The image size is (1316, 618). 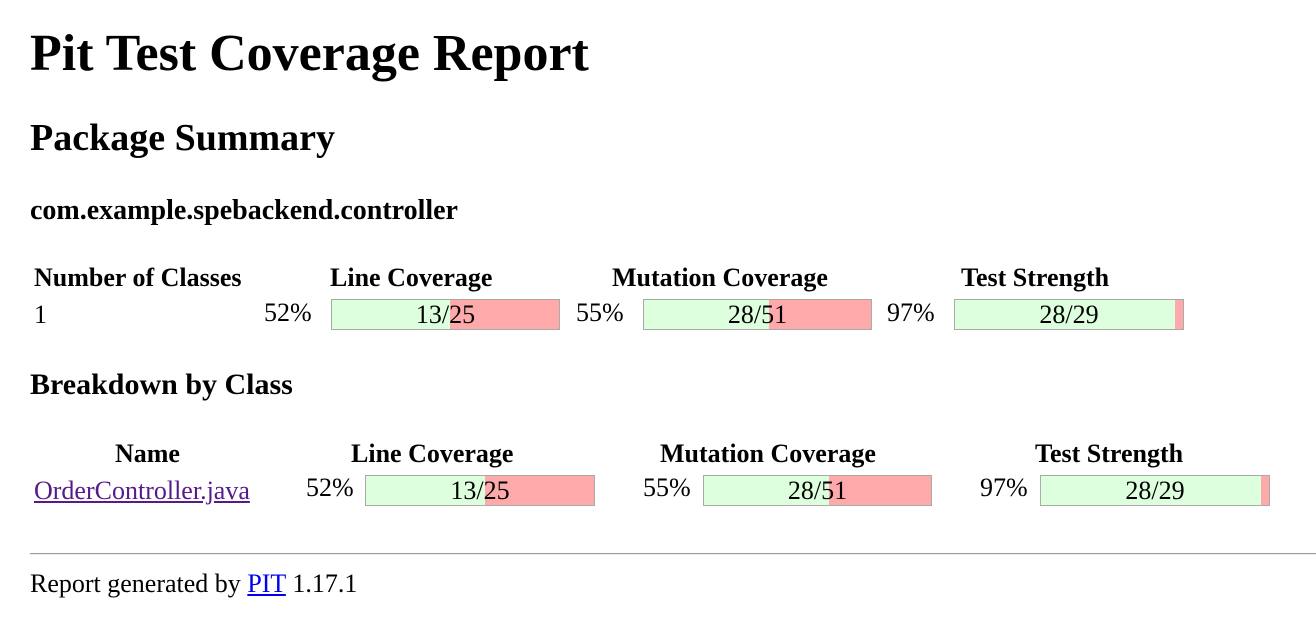 What do you see at coordinates (147, 453) in the screenshot?
I see `header-name: Name` at bounding box center [147, 453].